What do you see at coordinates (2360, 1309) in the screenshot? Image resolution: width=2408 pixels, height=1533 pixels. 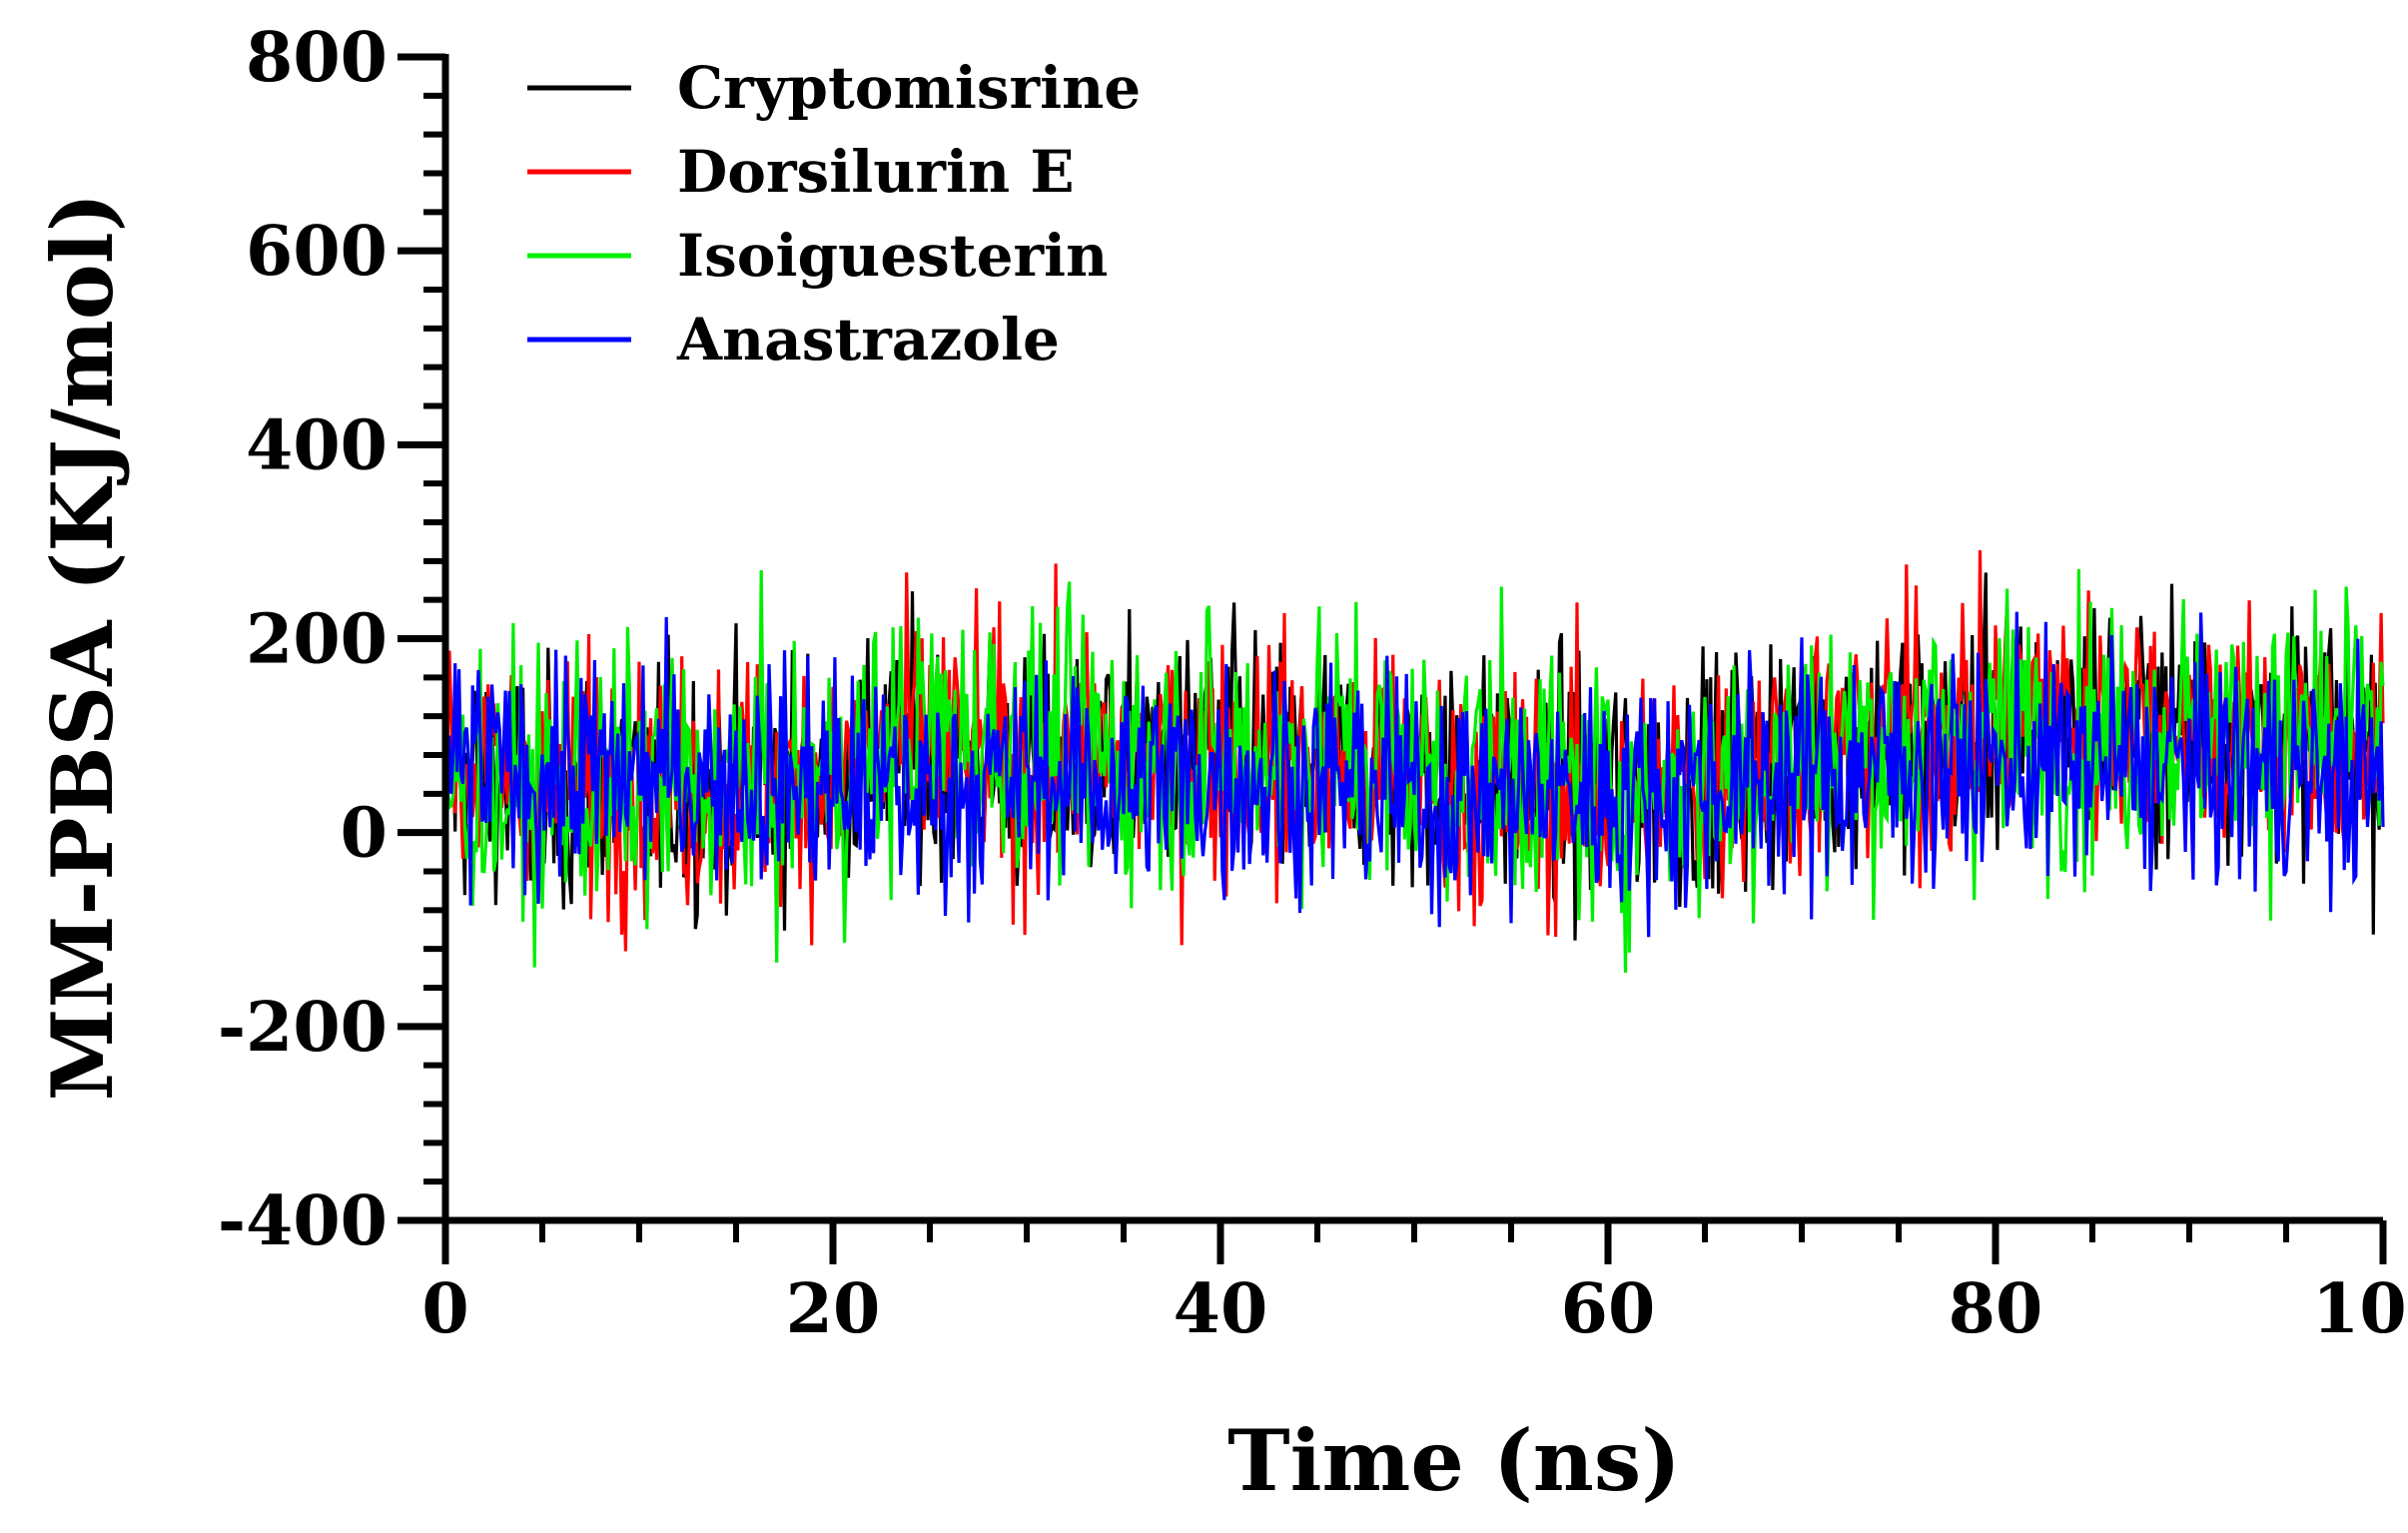 I see `x-tick-label: 100` at bounding box center [2360, 1309].